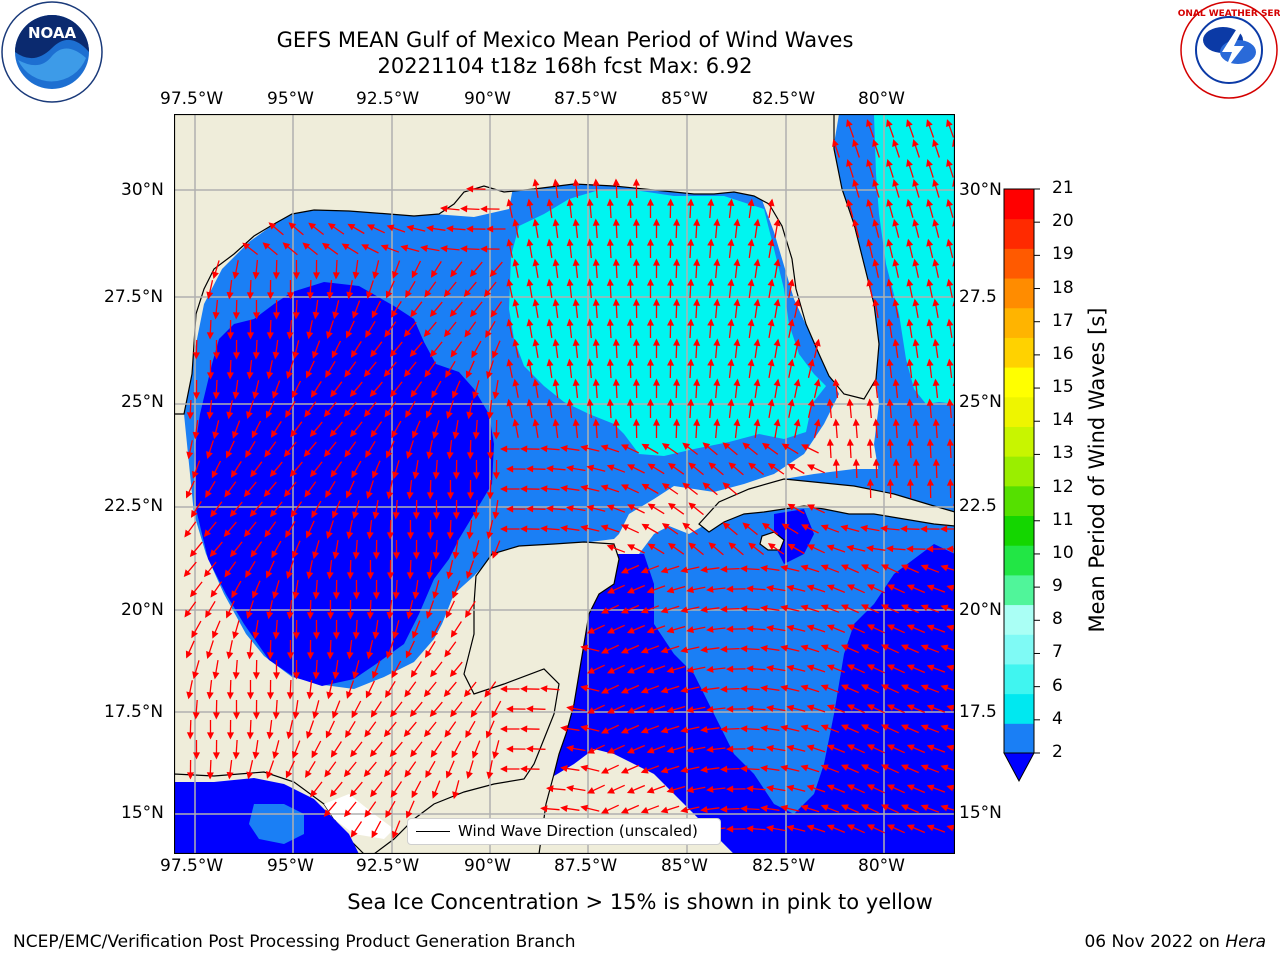 Image resolution: width=1280 pixels, height=960 pixels. Describe the element at coordinates (1057, 718) in the screenshot. I see `colorbar-tick-label: 4` at that location.